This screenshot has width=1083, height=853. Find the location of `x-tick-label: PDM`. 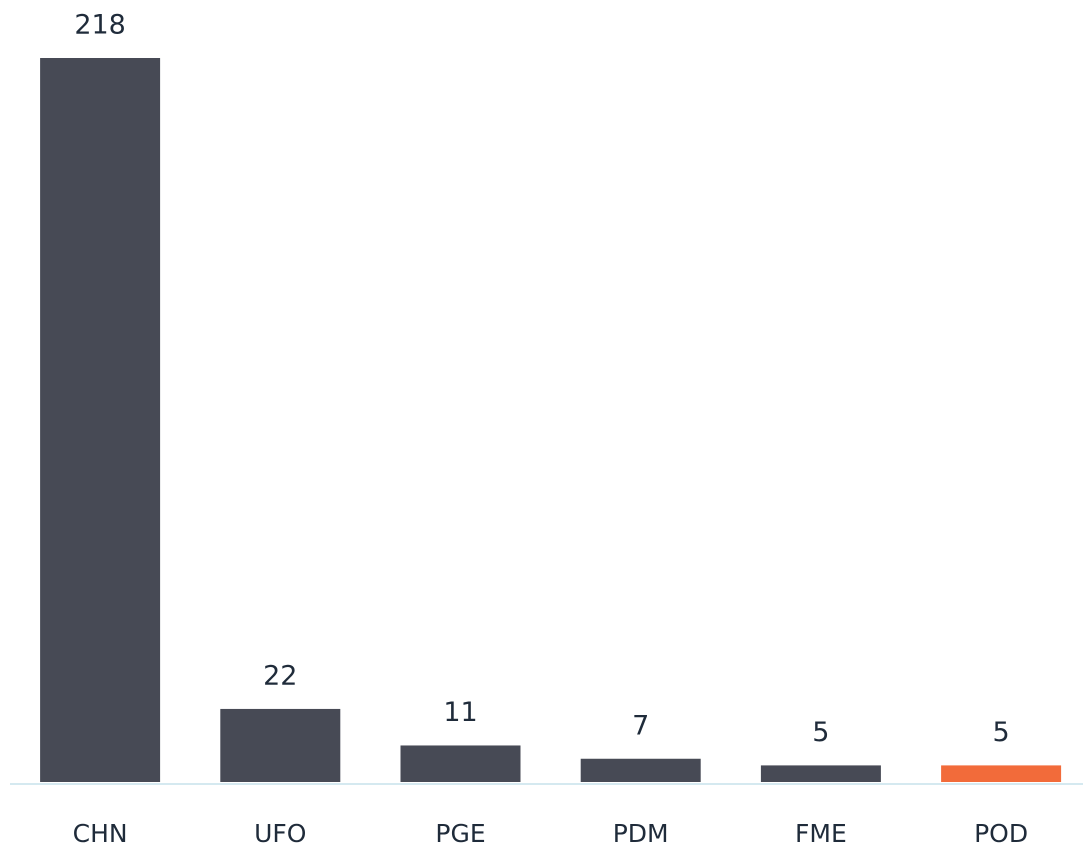

x-tick-label: PDM is located at coordinates (641, 833).